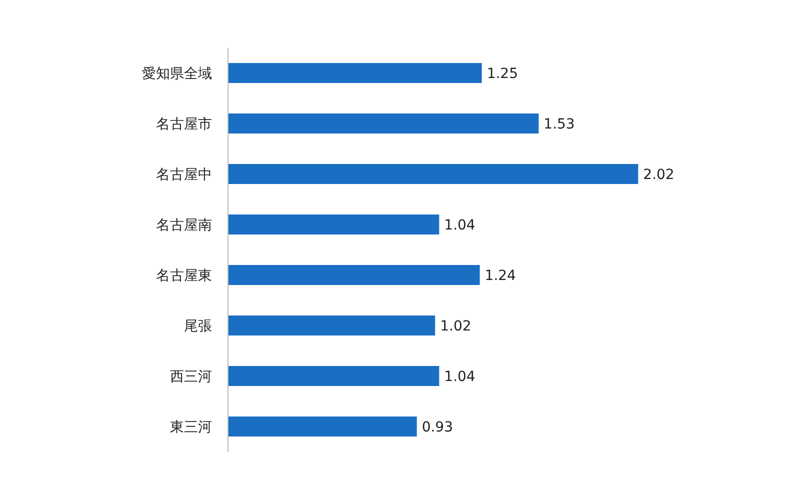  What do you see at coordinates (191, 428) in the screenshot?
I see `y-tick-label: 東三河` at bounding box center [191, 428].